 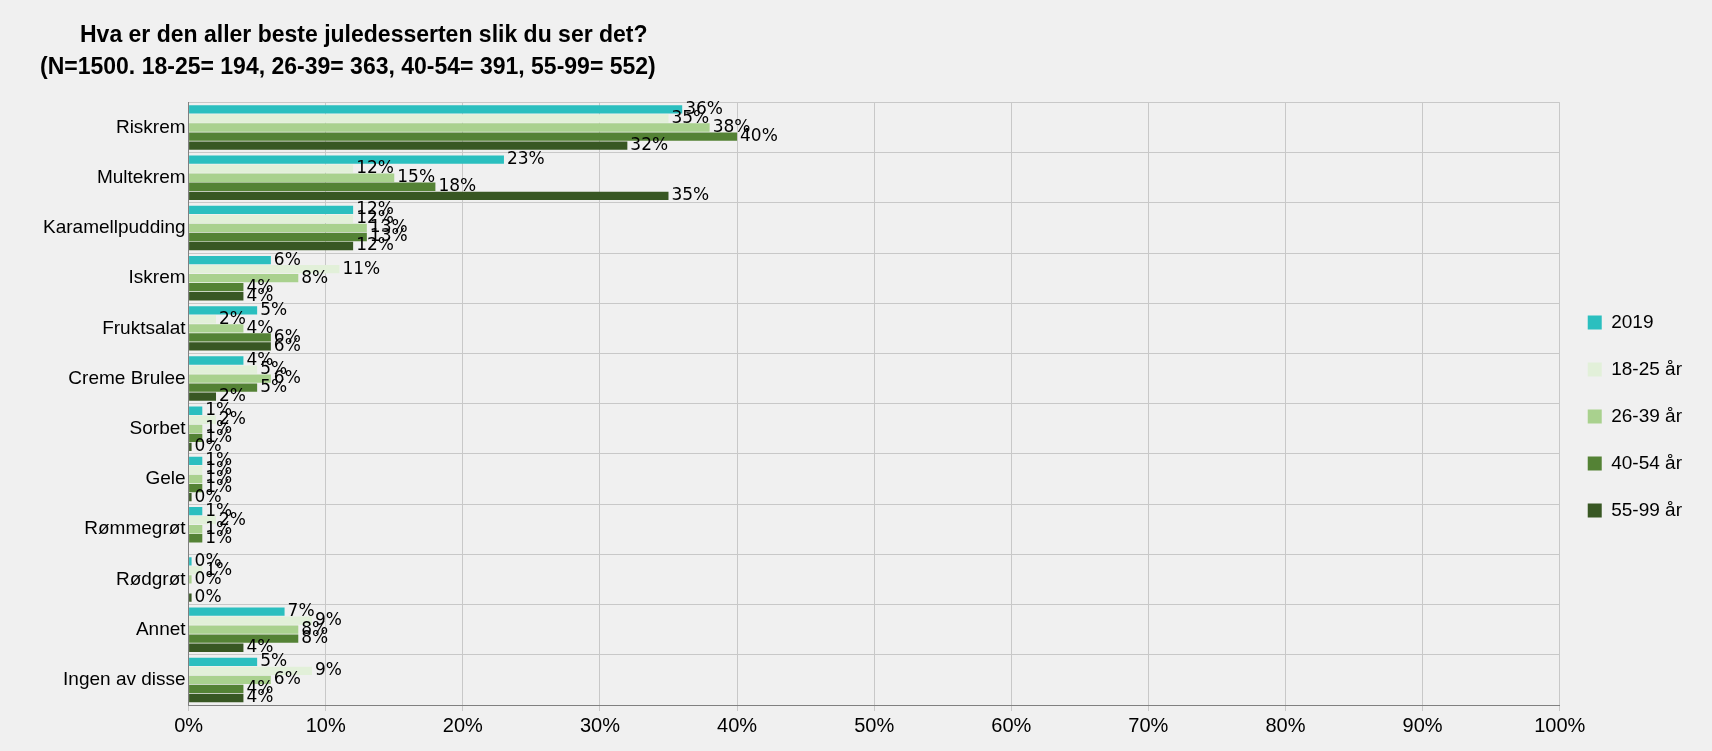 What do you see at coordinates (1285, 724) in the screenshot?
I see `x-tick-label: 80%` at bounding box center [1285, 724].